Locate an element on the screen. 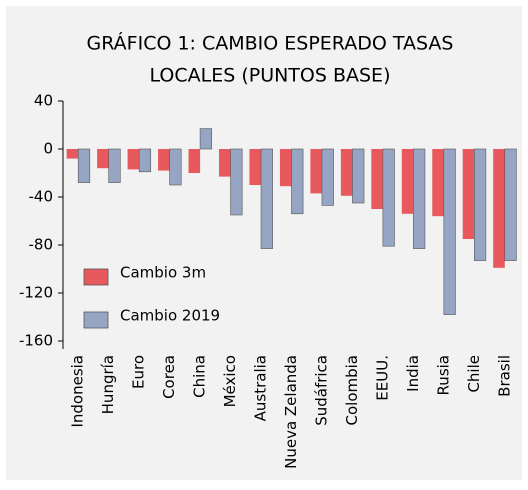  y-tick-label: -160 is located at coordinates (36, 341).